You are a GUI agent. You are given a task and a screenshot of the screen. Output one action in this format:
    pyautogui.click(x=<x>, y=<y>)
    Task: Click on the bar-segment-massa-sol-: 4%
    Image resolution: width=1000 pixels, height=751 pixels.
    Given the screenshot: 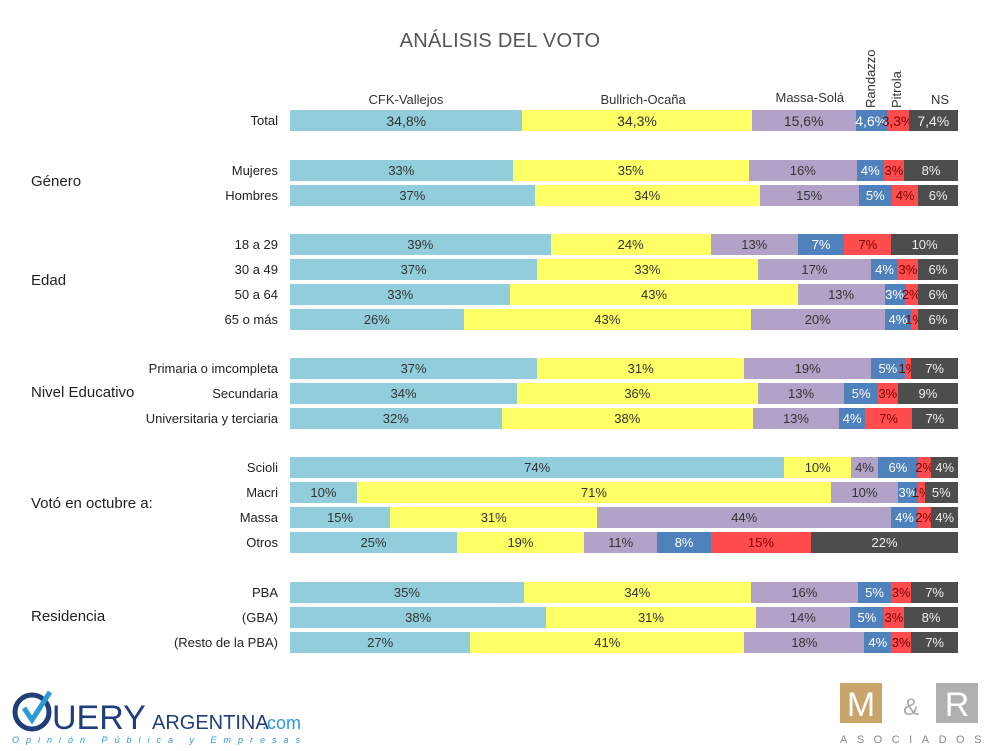 What is the action you would take?
    pyautogui.click(x=864, y=467)
    